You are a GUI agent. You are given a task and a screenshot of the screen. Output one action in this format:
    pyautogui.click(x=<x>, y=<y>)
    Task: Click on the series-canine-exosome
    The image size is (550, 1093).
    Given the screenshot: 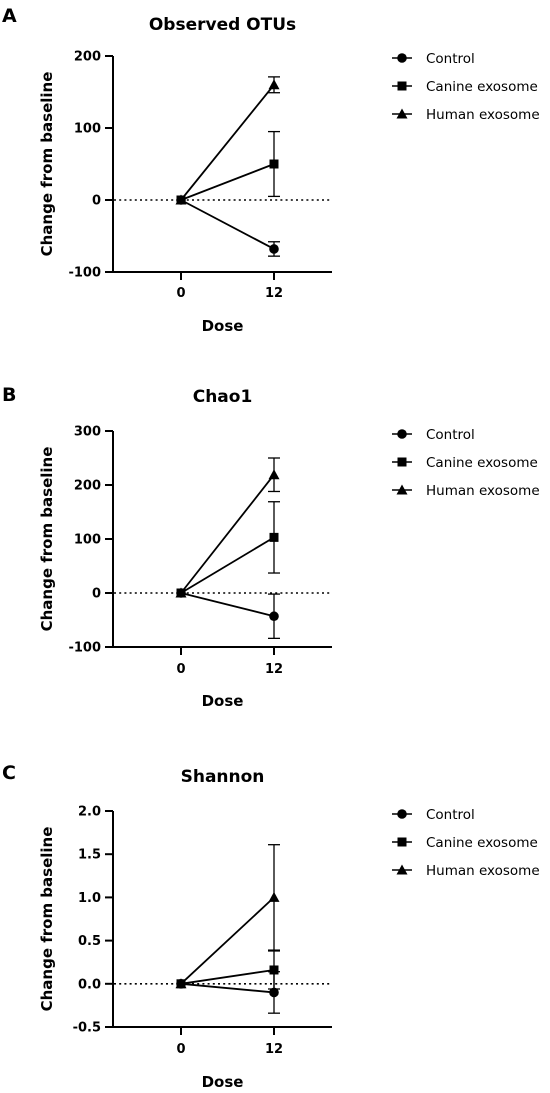 What is the action you would take?
    pyautogui.click(x=228, y=549)
    